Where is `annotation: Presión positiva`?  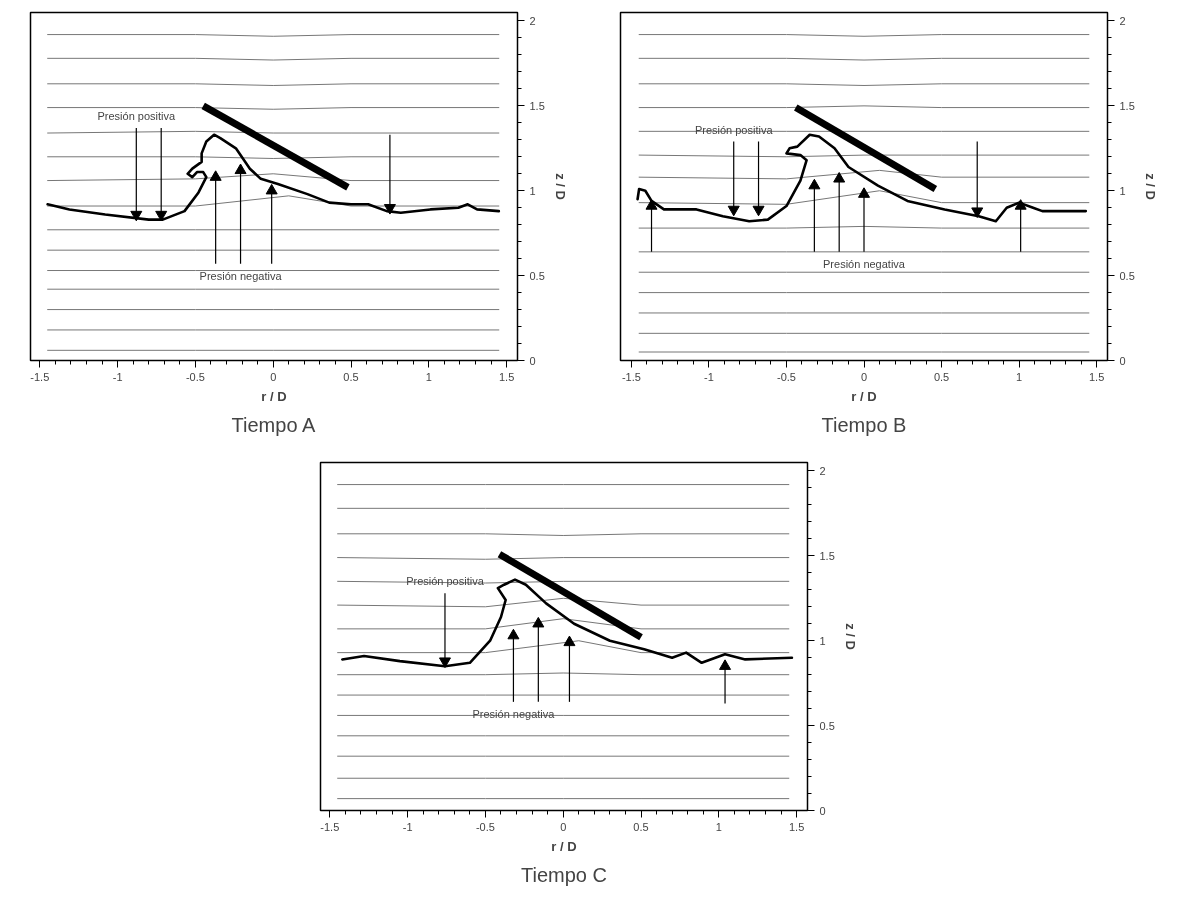 annotation: Presión positiva is located at coordinates (137, 115).